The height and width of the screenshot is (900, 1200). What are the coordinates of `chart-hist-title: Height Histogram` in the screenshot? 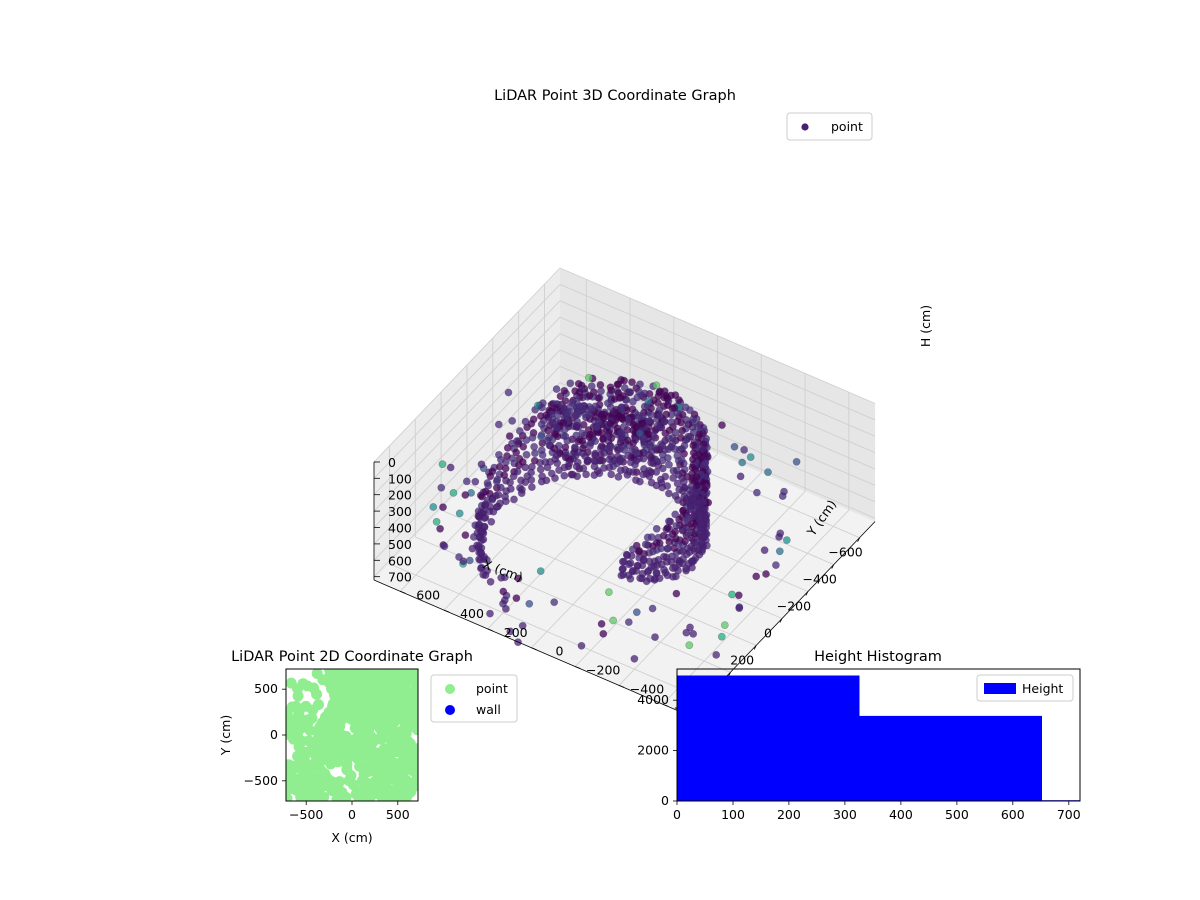 It's located at (878, 657).